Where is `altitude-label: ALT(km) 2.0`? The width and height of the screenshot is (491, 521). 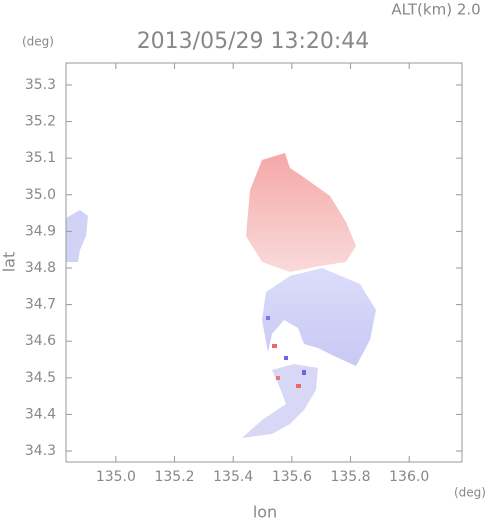
altitude-label: ALT(km) 2.0 is located at coordinates (435, 10).